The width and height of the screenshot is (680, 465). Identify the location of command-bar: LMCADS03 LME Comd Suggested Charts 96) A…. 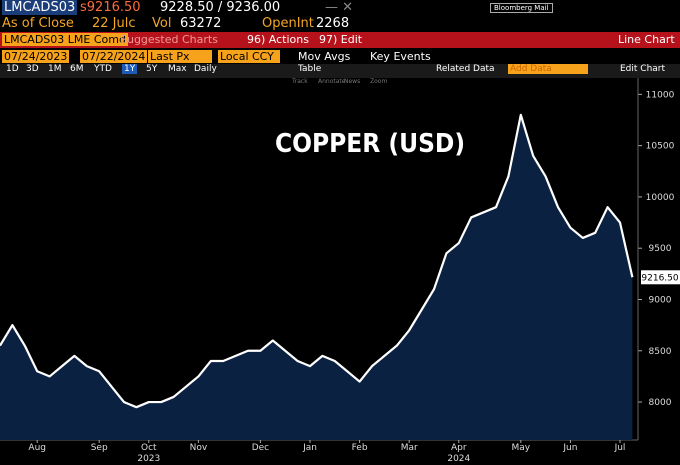
(340, 40).